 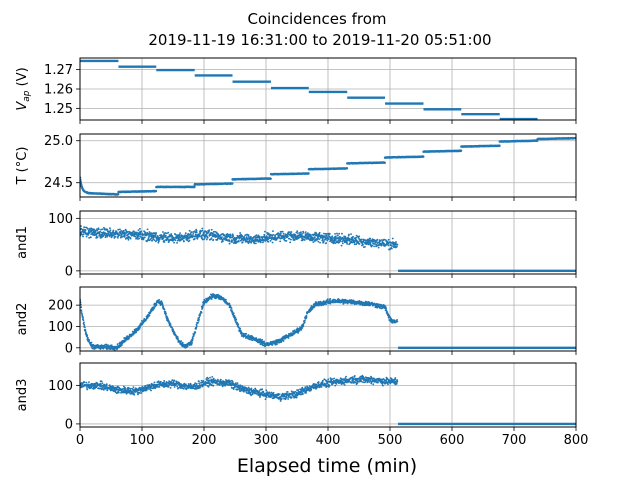 I want to click on x-tick-label: 400, so click(x=328, y=440).